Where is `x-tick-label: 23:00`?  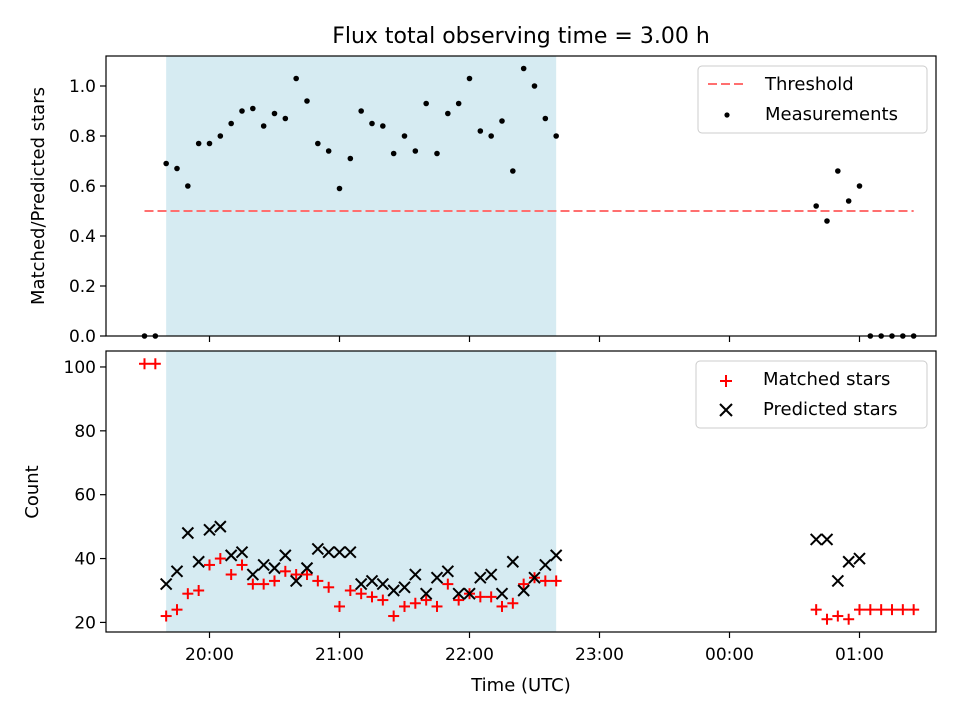
x-tick-label: 23:00 is located at coordinates (599, 655).